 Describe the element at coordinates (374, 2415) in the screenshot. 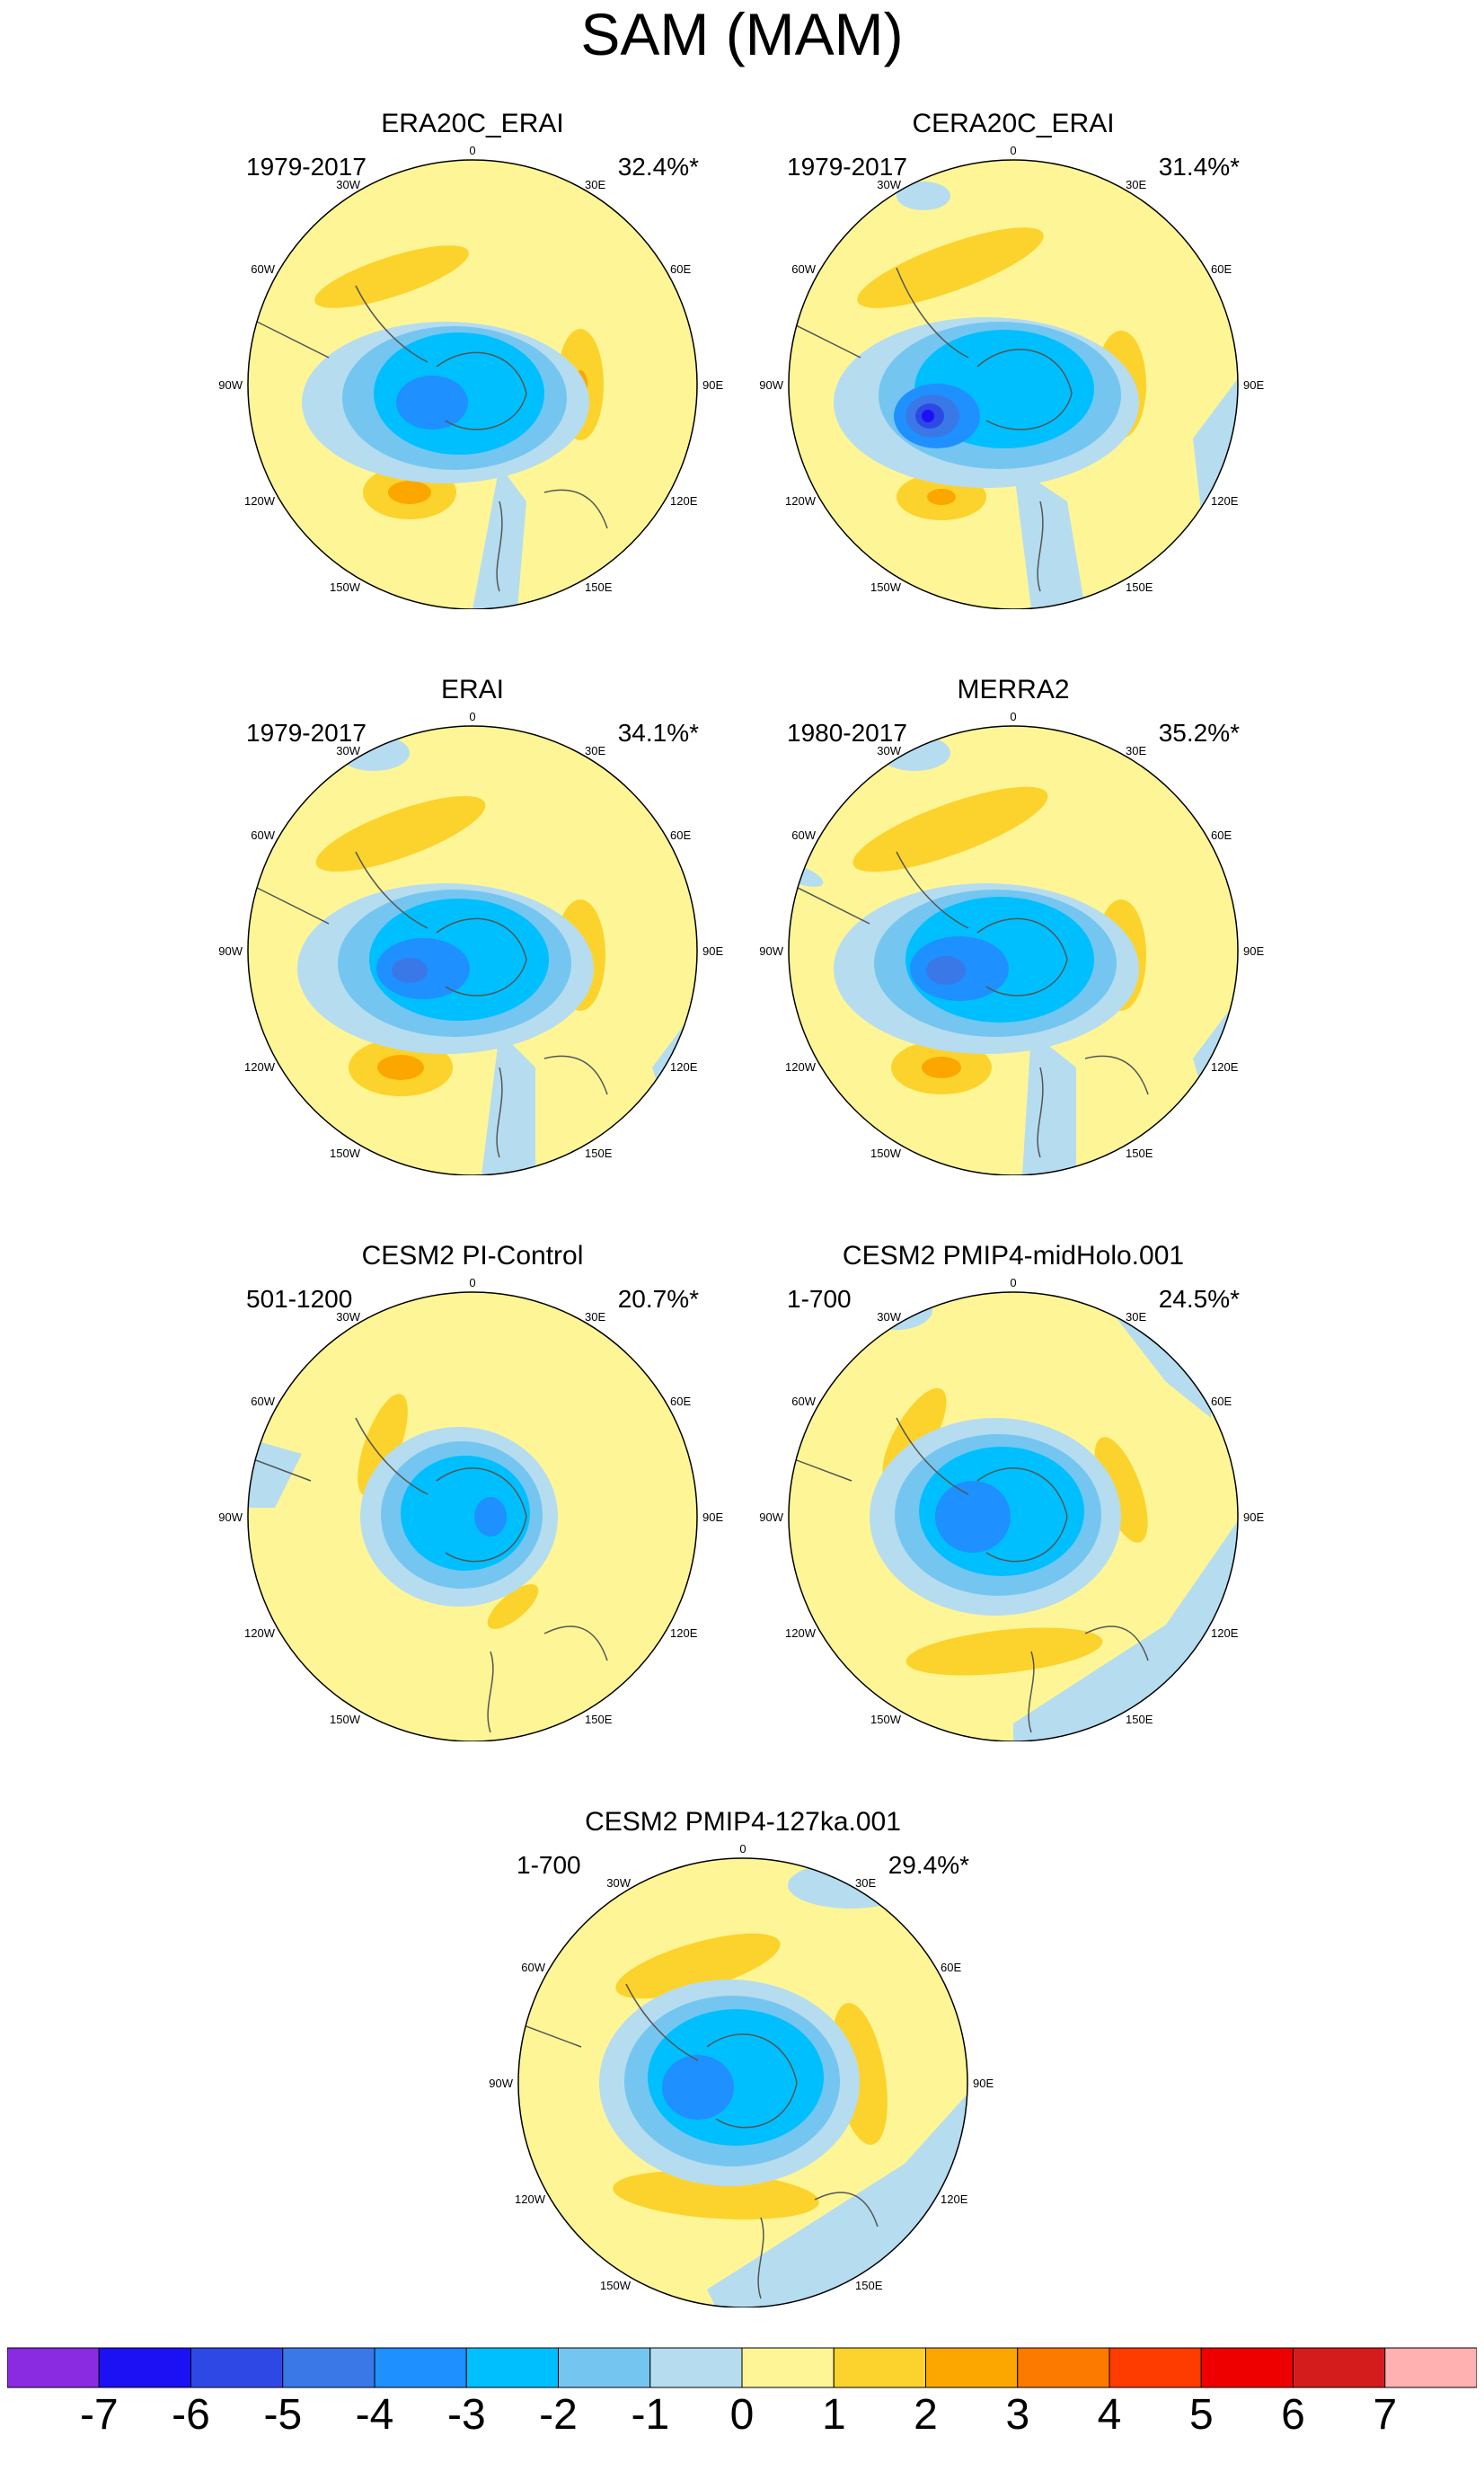

I see `colorbar-tick-label: -4` at that location.